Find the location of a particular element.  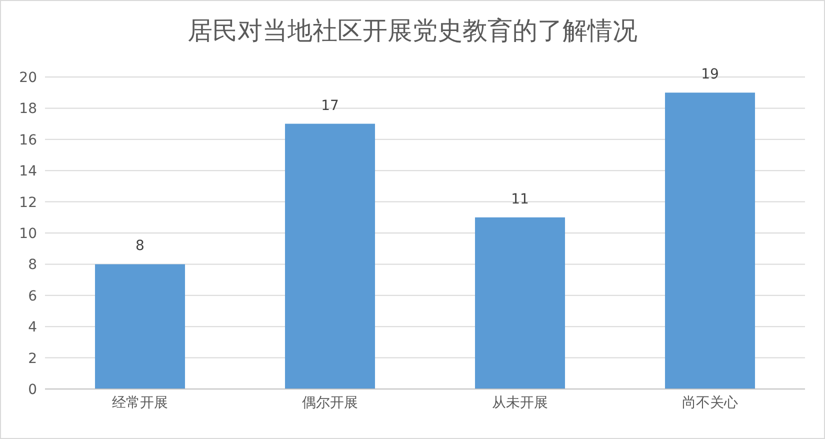

chart-title: 居民对当地社区开展党史教育的了解情况 is located at coordinates (412, 31).